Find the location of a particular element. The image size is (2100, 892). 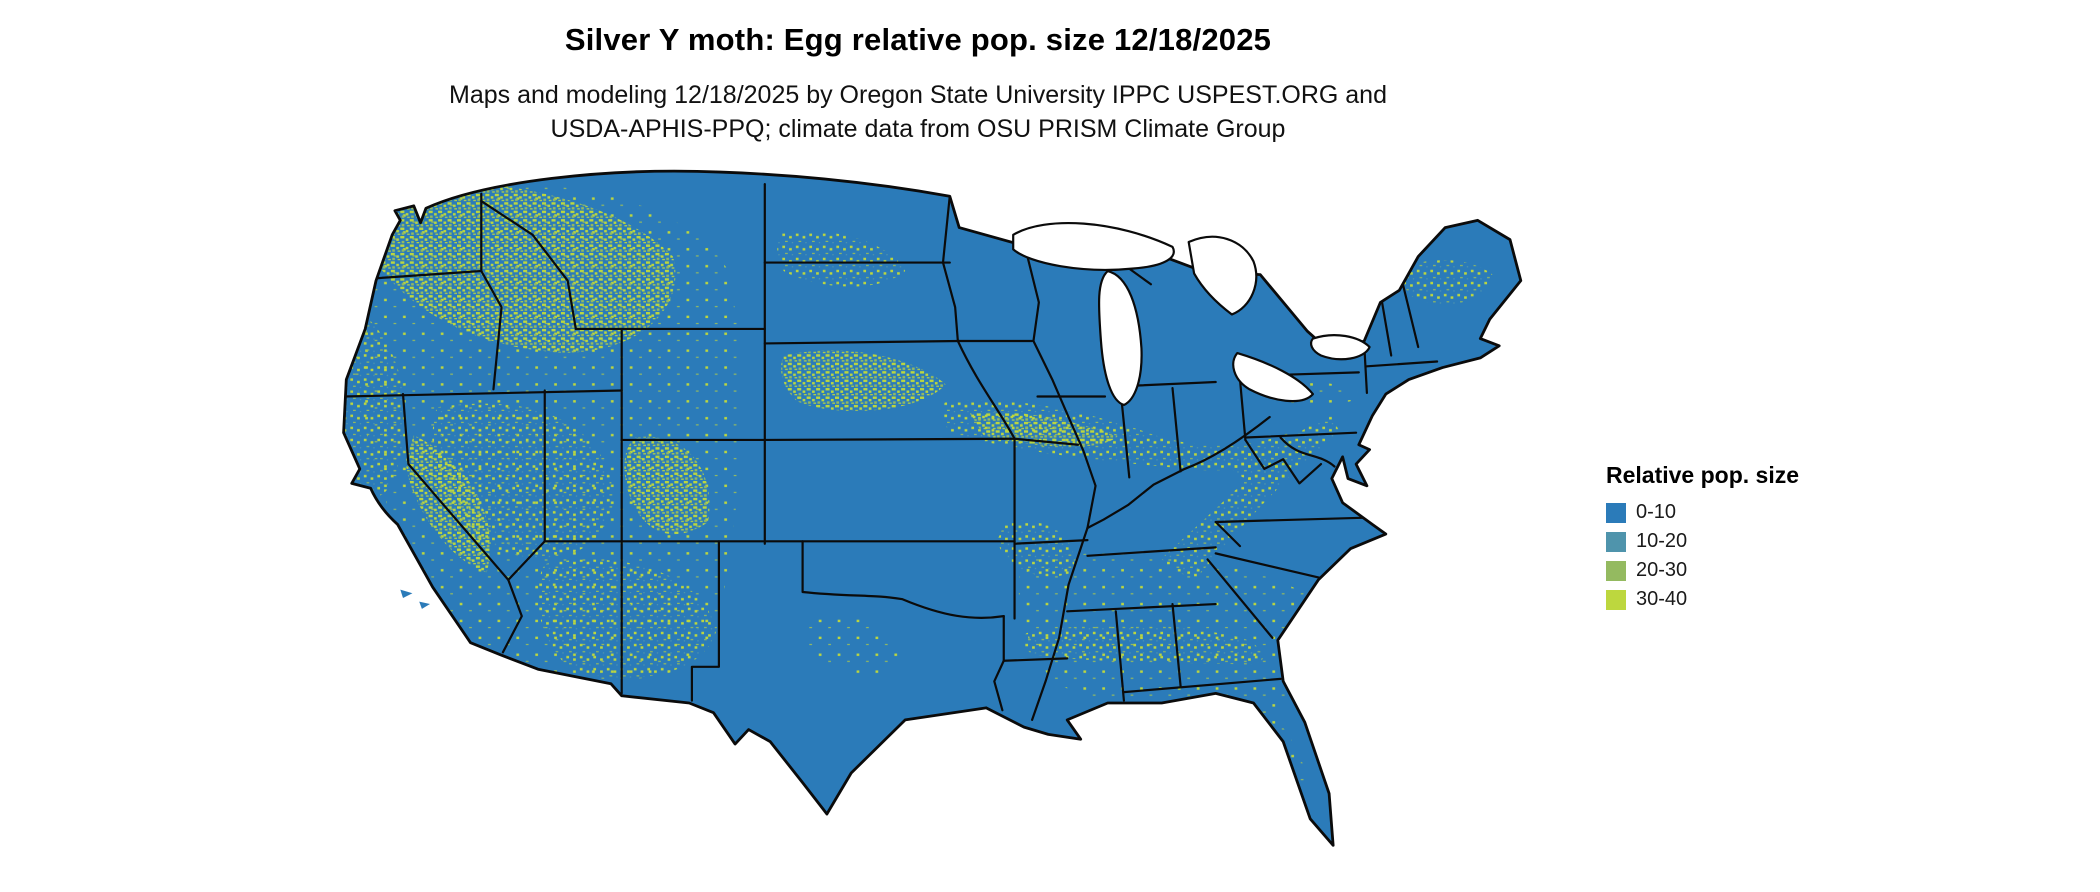

legend-label-30-40: 30-40 is located at coordinates (1662, 599).